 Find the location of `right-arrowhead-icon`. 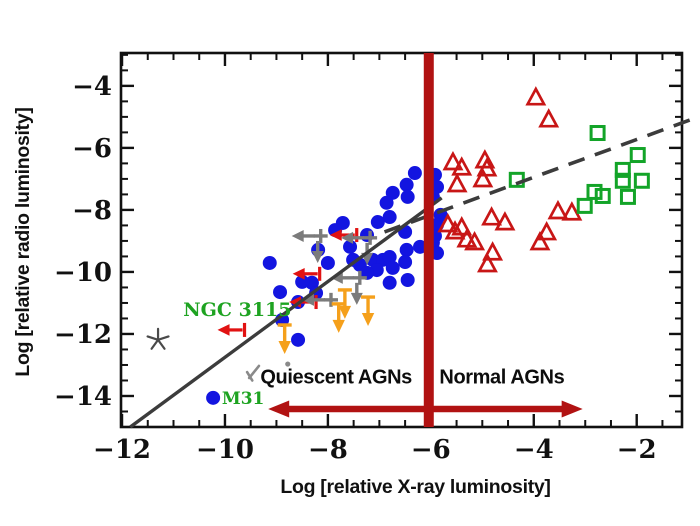

right-arrowhead-icon is located at coordinates (572, 409).